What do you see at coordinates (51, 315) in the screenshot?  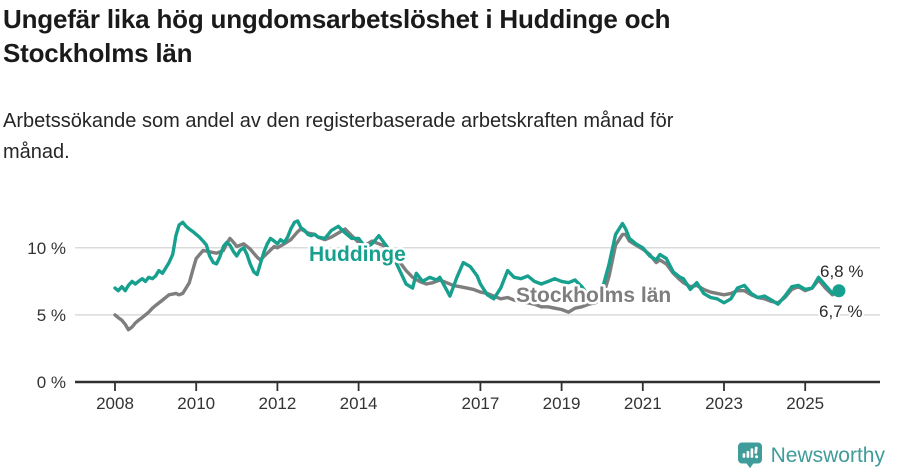 I see `y-tick-label-5: 5 %` at bounding box center [51, 315].